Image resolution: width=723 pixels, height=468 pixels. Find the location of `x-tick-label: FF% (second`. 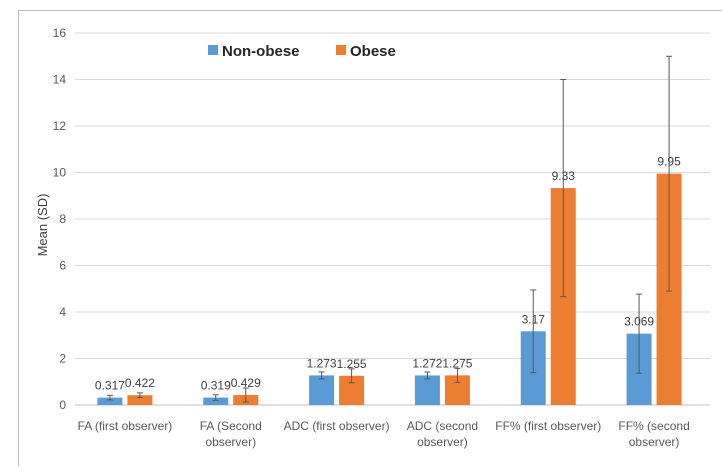

x-tick-label: FF% (second is located at coordinates (653, 426).